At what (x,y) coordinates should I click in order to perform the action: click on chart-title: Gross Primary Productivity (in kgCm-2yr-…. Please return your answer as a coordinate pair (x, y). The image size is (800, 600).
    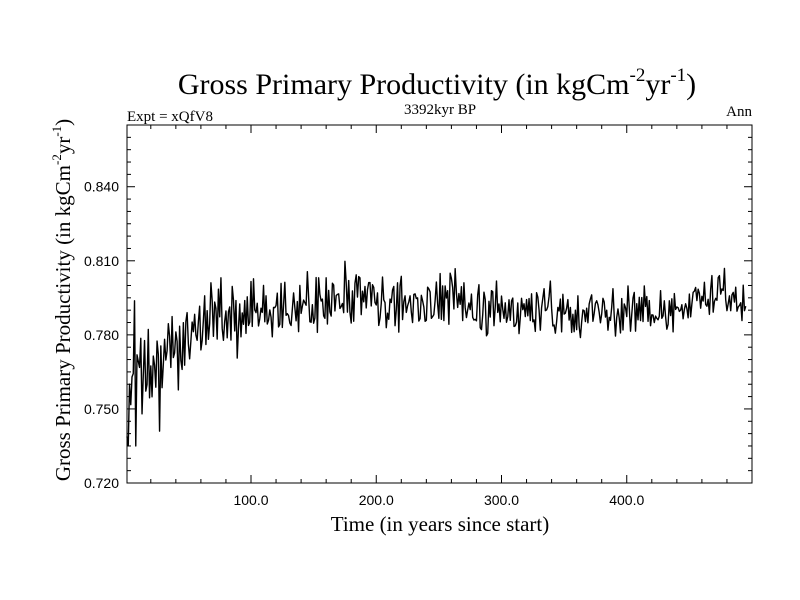
    Looking at the image, I should click on (437, 83).